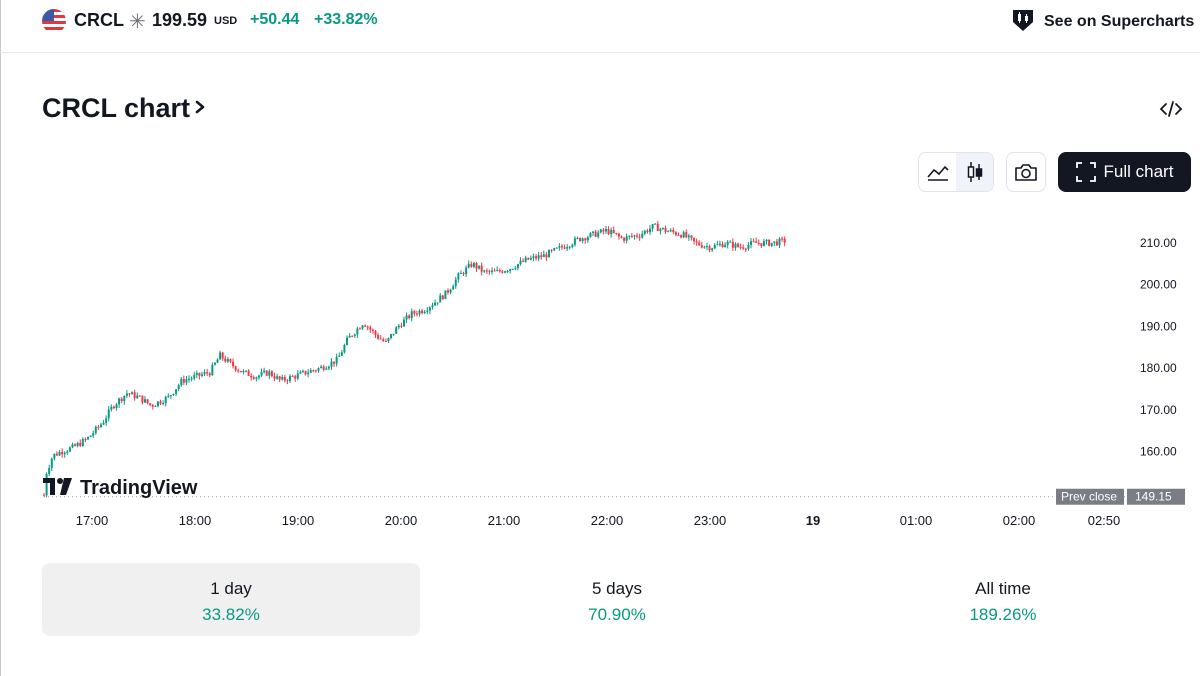 The width and height of the screenshot is (1200, 676). Describe the element at coordinates (1026, 172) in the screenshot. I see `snapshot-button` at that location.